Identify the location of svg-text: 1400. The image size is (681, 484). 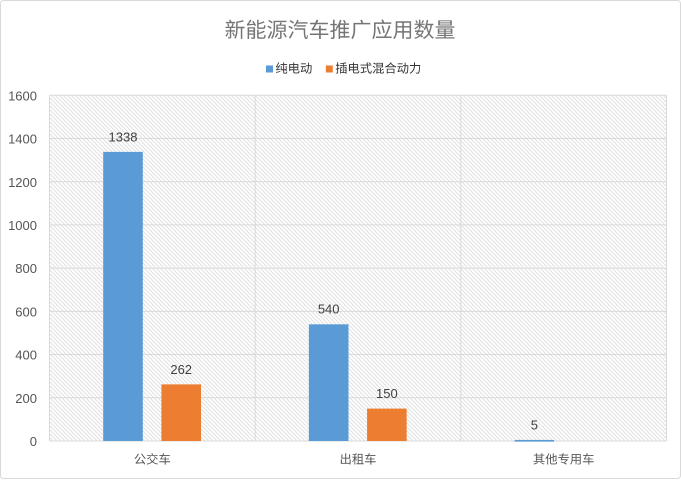
(22, 139).